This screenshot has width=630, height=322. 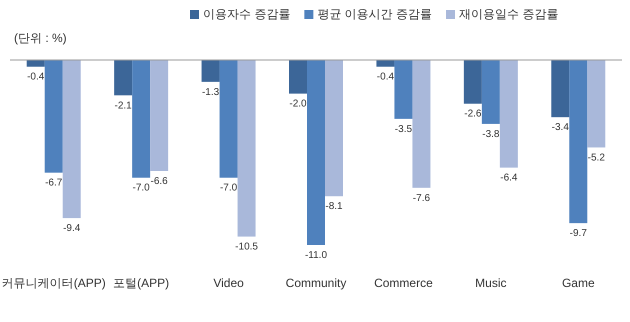 I want to click on data-label: -3.4, so click(x=561, y=128).